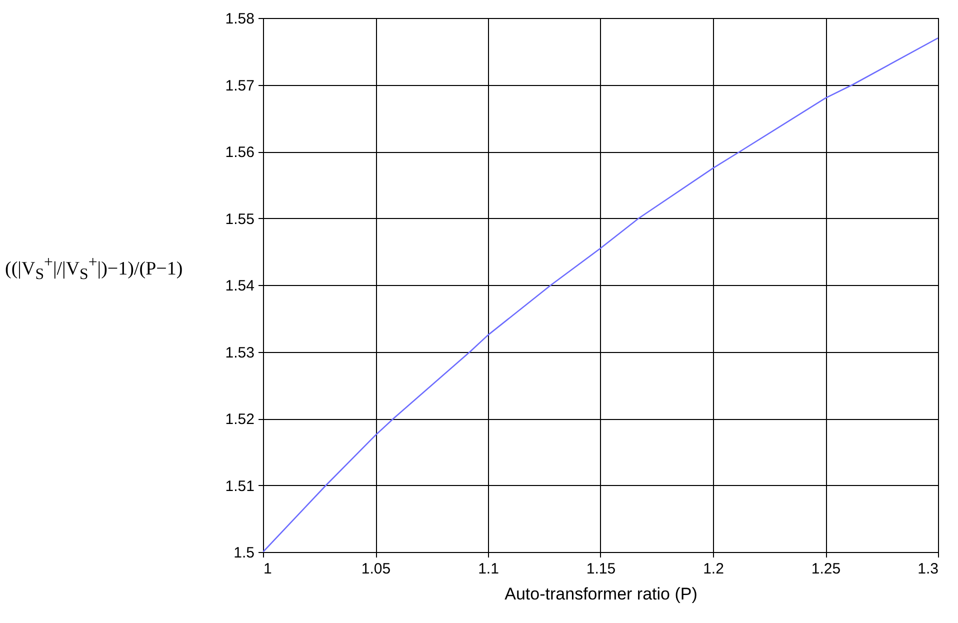 This screenshot has height=623, width=958. I want to click on x-tick-label: 1.05, so click(376, 569).